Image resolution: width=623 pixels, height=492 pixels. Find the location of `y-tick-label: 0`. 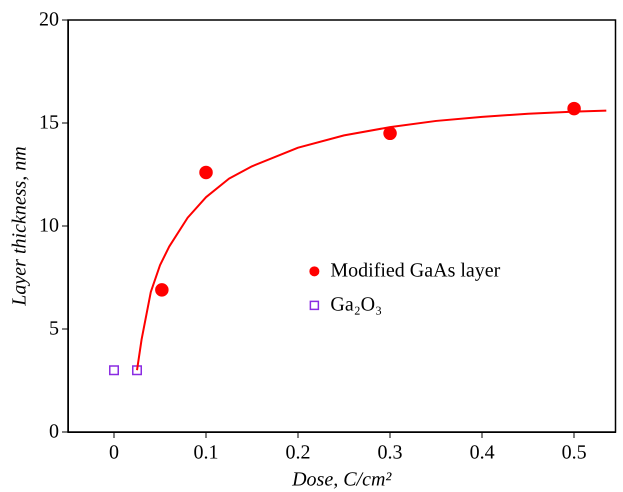

y-tick-label: 0 is located at coordinates (54, 431).